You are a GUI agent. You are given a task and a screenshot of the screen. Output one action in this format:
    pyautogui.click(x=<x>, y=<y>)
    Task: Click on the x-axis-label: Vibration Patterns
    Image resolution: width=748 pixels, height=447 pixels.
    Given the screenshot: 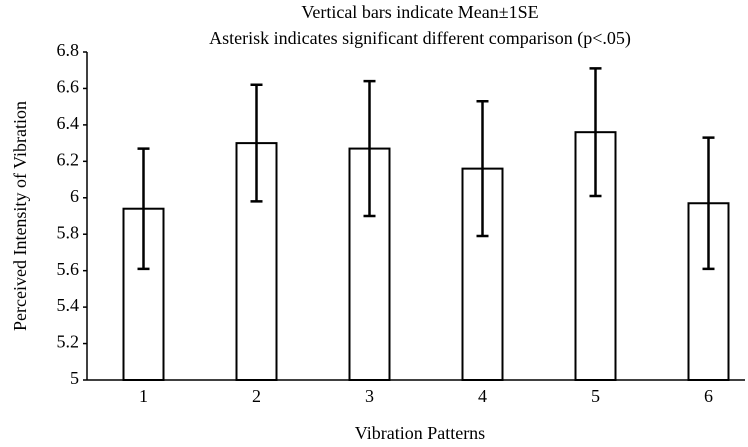 What is the action you would take?
    pyautogui.click(x=420, y=433)
    